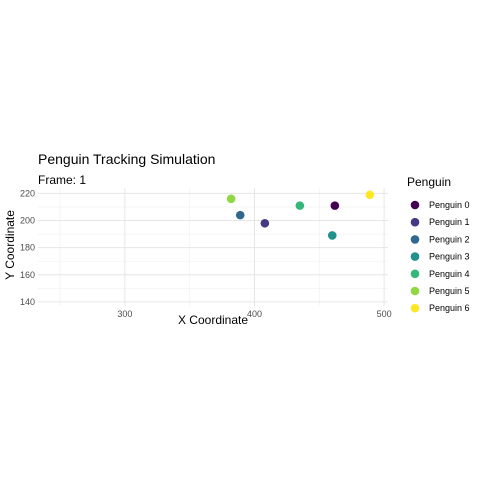 The image size is (480, 480). Describe the element at coordinates (213, 320) in the screenshot. I see `x-axis-title: X Coordinate` at that location.